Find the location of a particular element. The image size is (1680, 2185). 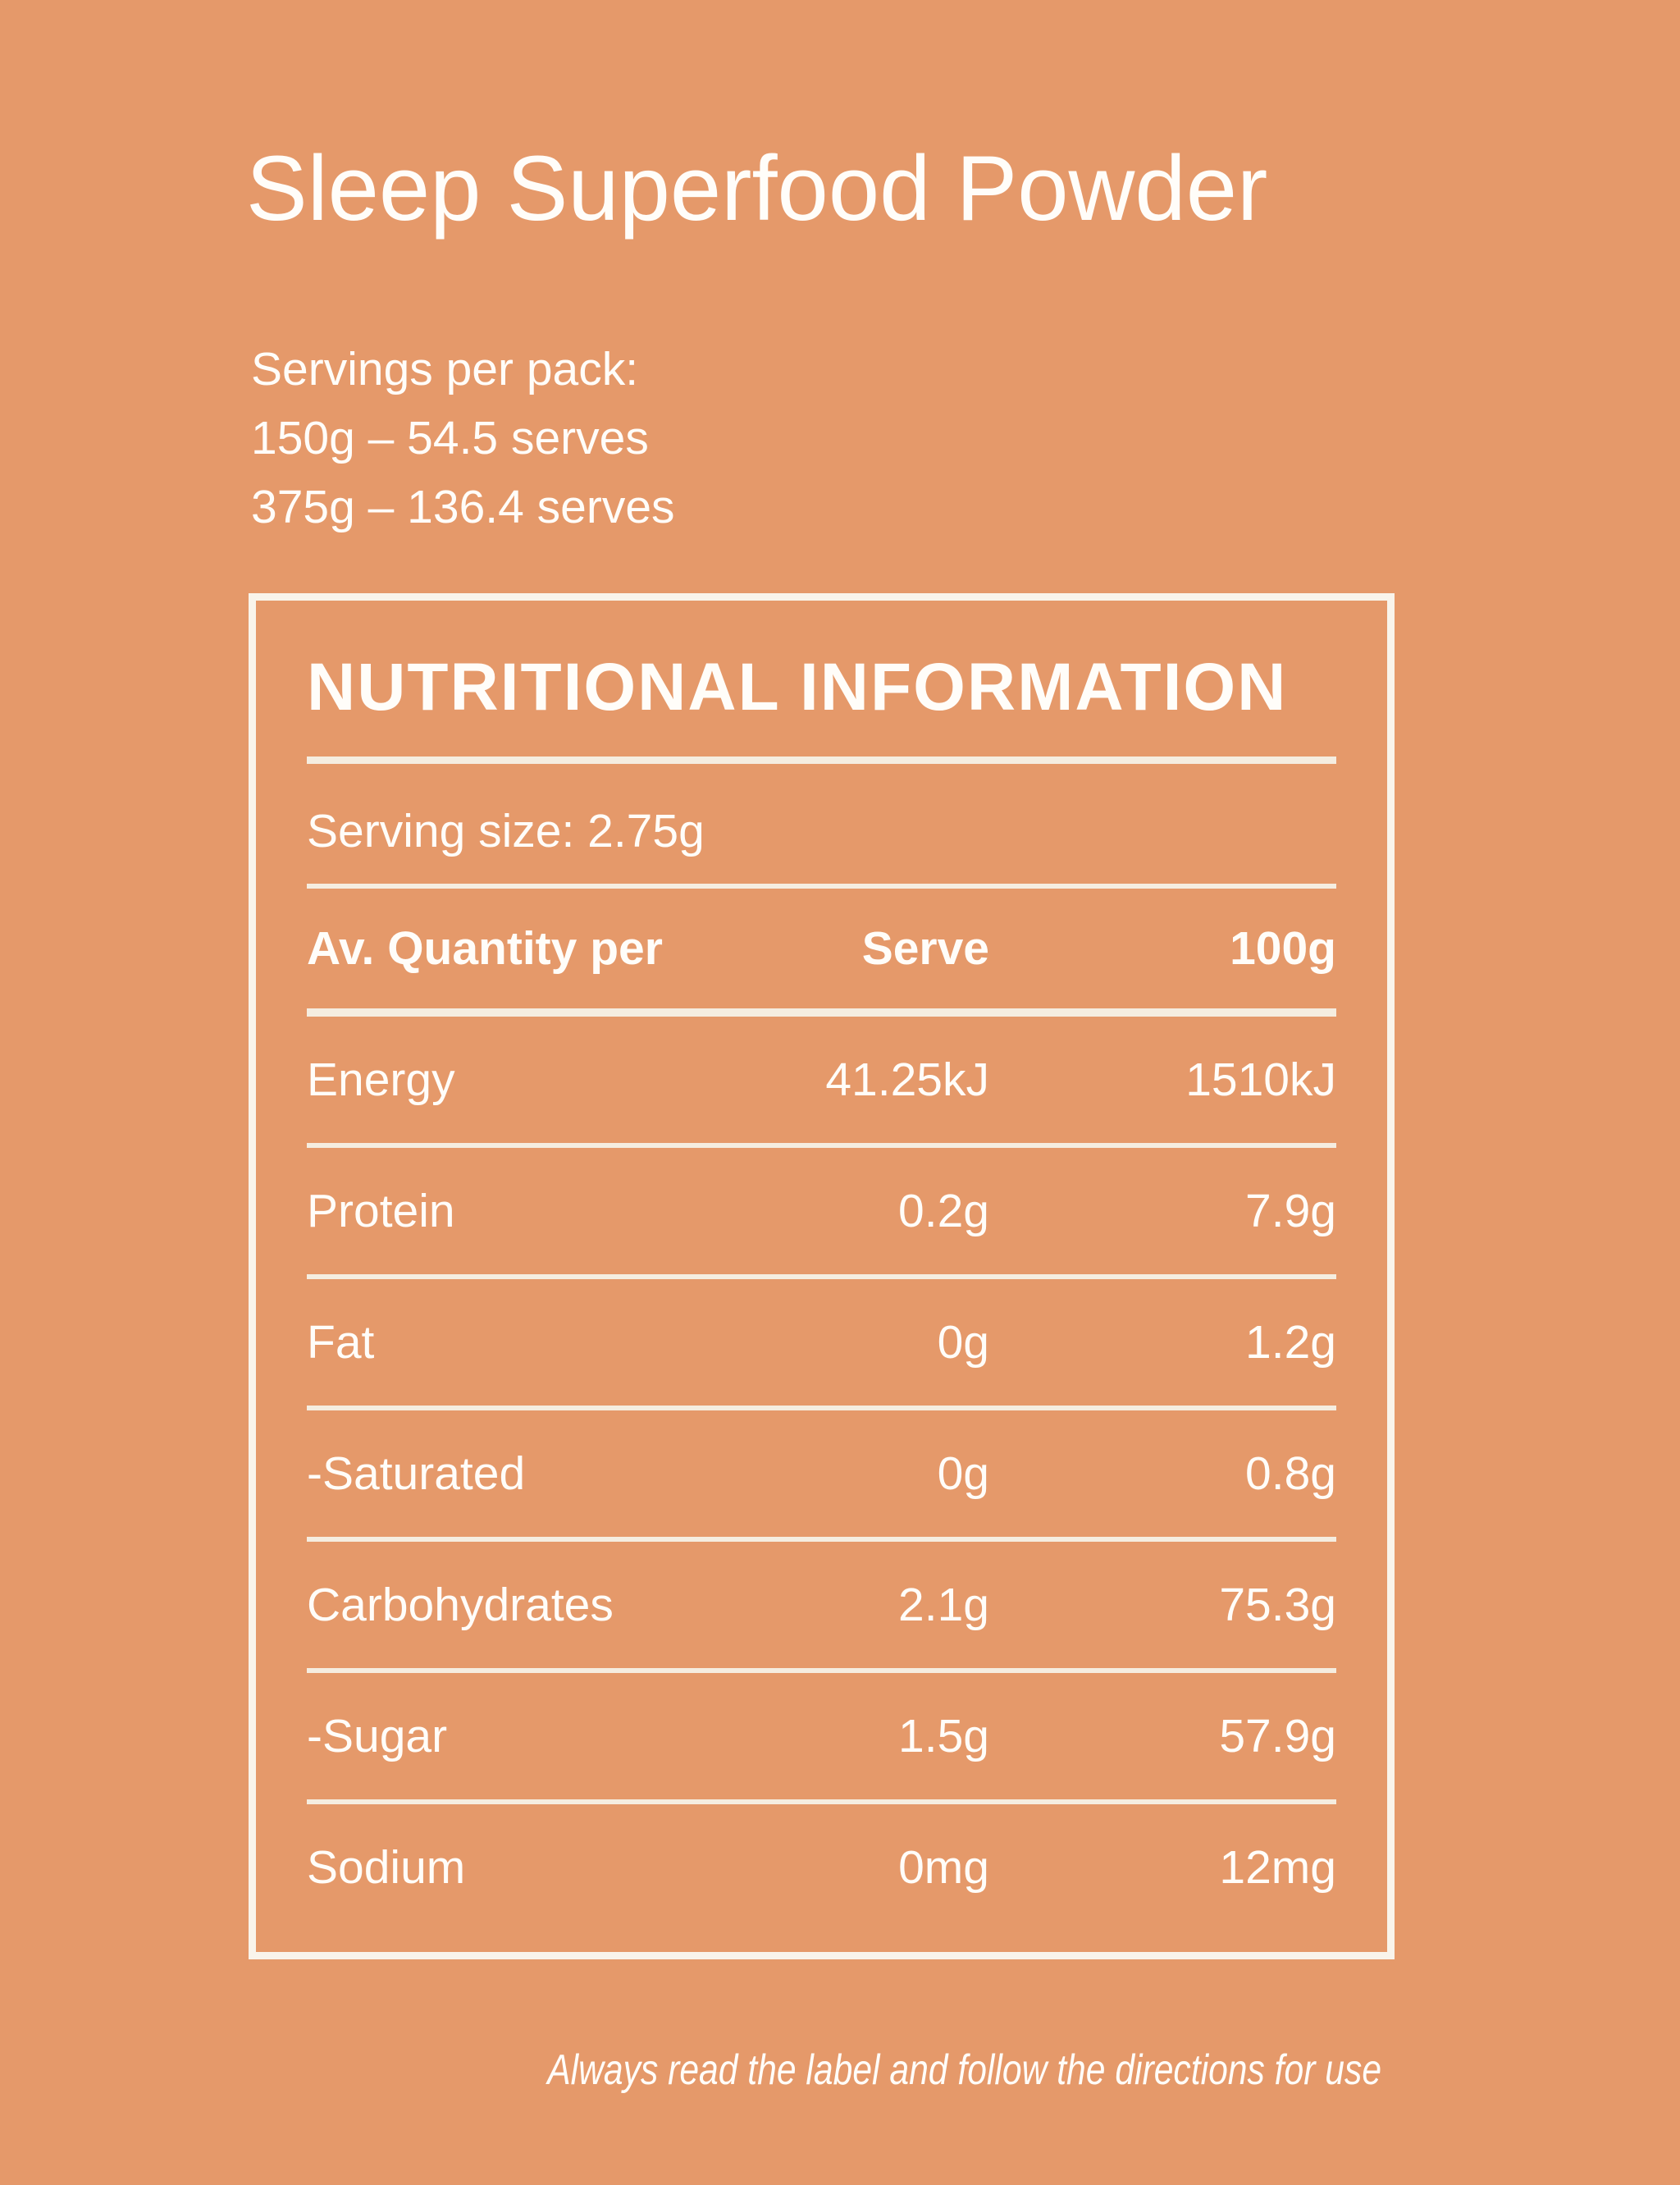

table-row-protein: Protein 0.2g 7.9g is located at coordinates (822, 1211).